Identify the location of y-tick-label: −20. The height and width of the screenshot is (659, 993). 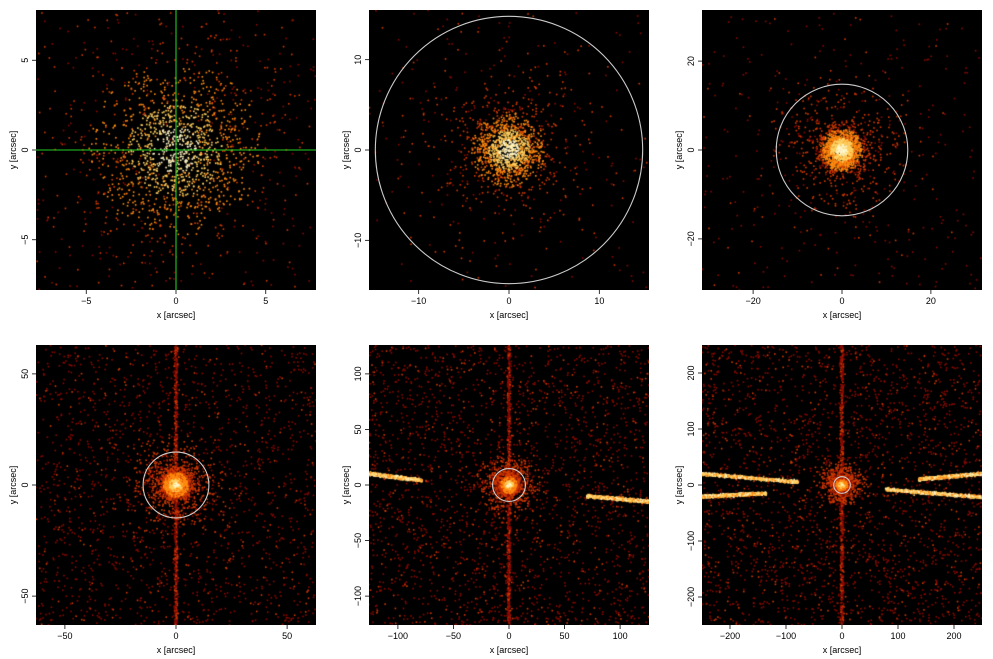
(691, 238).